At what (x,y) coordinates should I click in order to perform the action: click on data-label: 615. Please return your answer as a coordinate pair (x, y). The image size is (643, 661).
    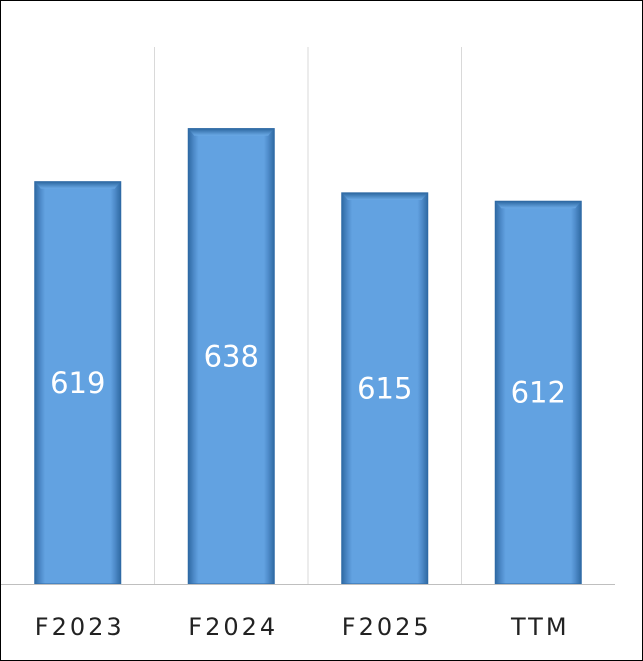
    Looking at the image, I should click on (384, 388).